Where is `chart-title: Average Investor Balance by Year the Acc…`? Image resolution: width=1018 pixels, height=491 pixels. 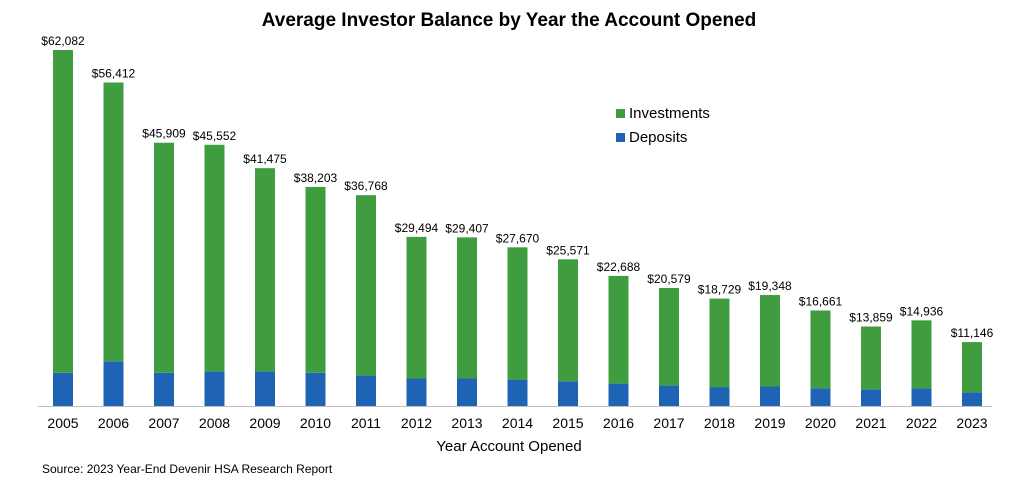
chart-title: Average Investor Balance by Year the Acc… is located at coordinates (509, 20).